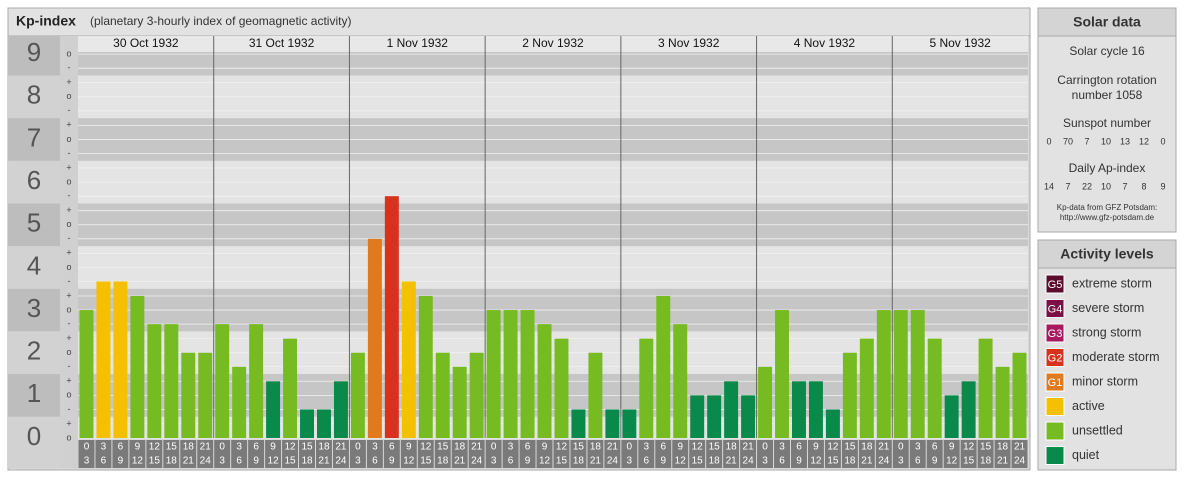 The image size is (1184, 485). I want to click on day-label: 5 Nov 1932, so click(960, 43).